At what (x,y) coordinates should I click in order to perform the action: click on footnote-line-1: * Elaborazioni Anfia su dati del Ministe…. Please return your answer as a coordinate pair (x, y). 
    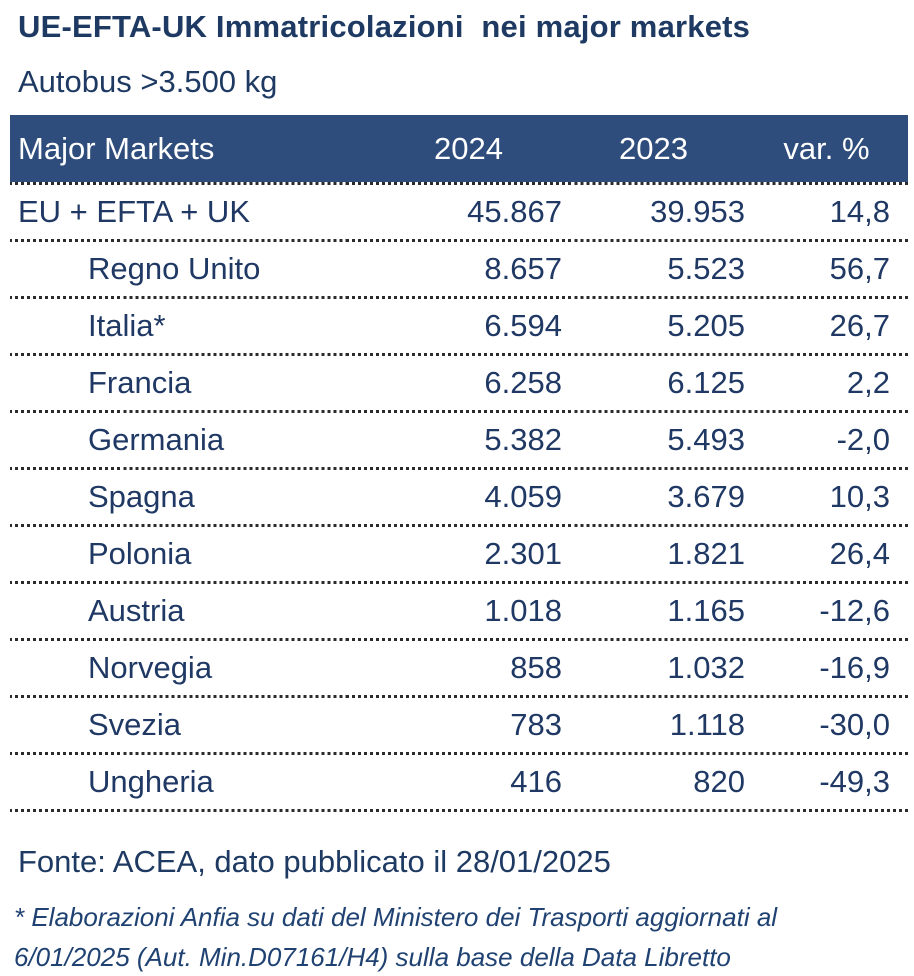
    Looking at the image, I should click on (396, 917).